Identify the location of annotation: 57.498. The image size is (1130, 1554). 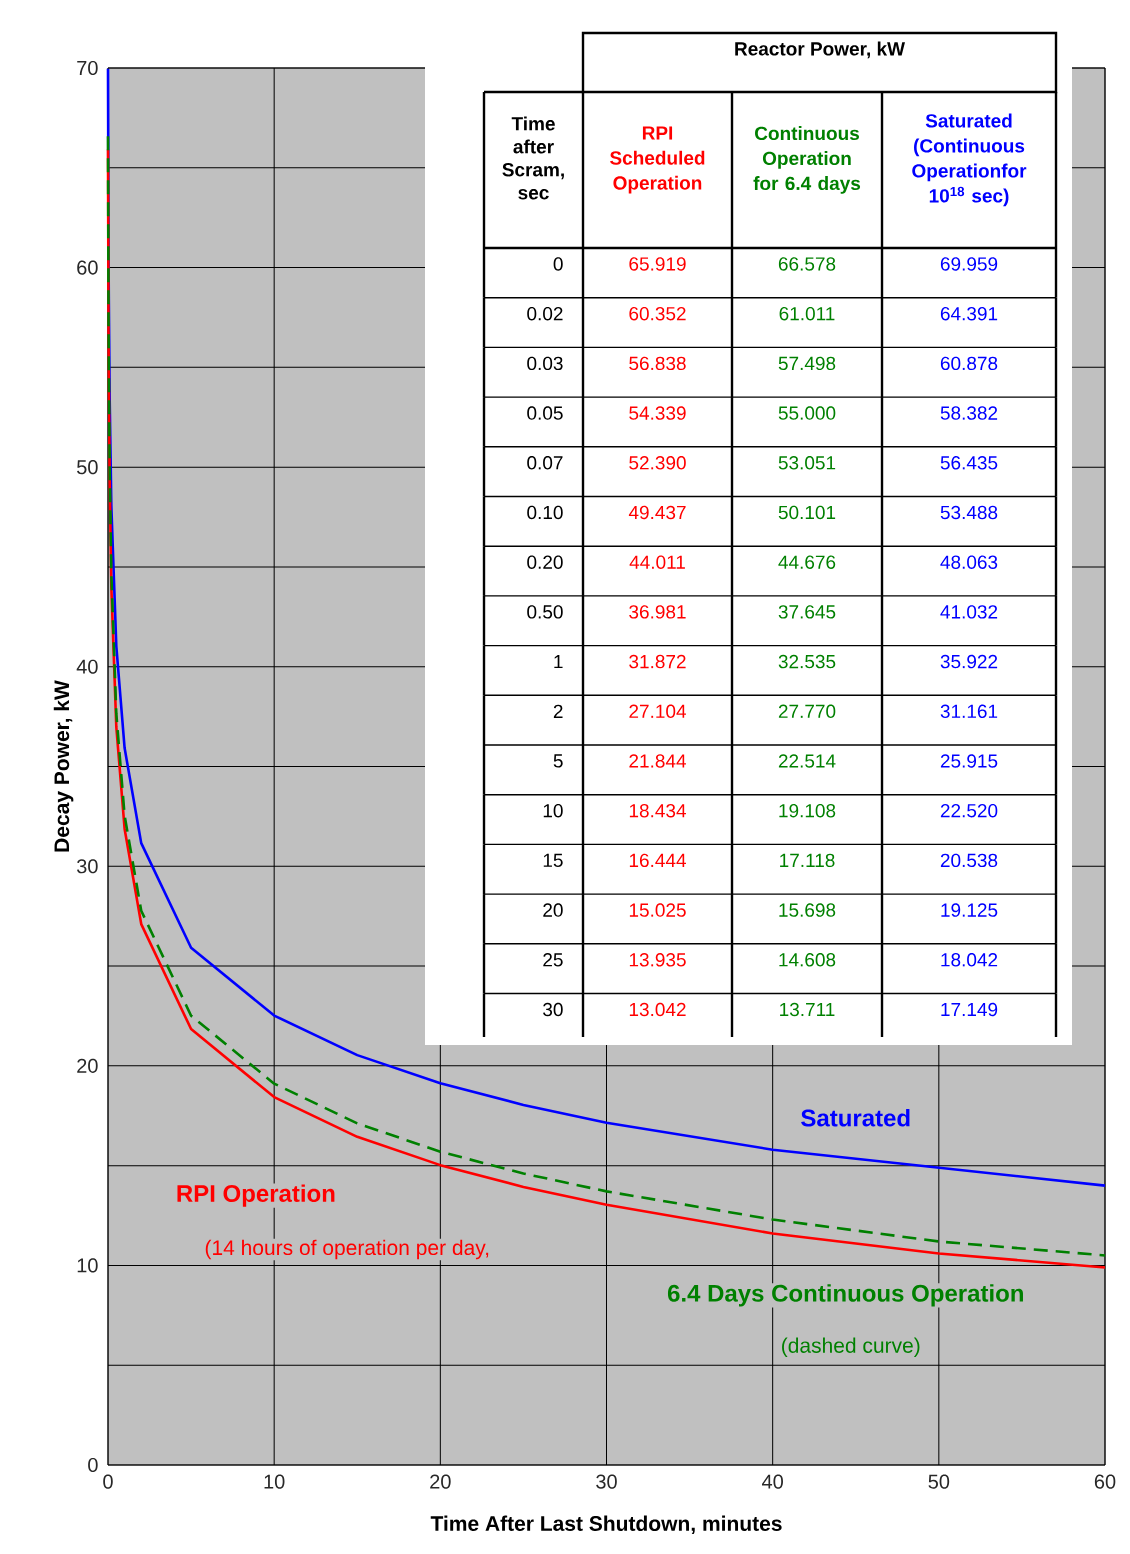
(807, 363).